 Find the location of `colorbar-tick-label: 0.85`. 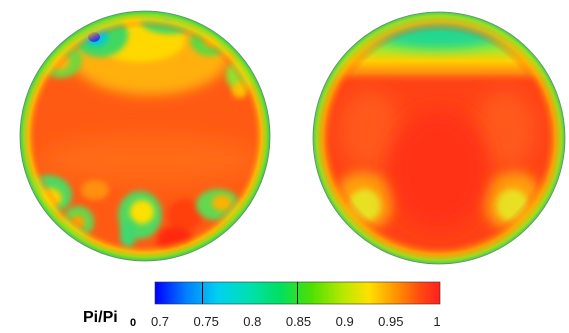

colorbar-tick-label: 0.85 is located at coordinates (298, 321).